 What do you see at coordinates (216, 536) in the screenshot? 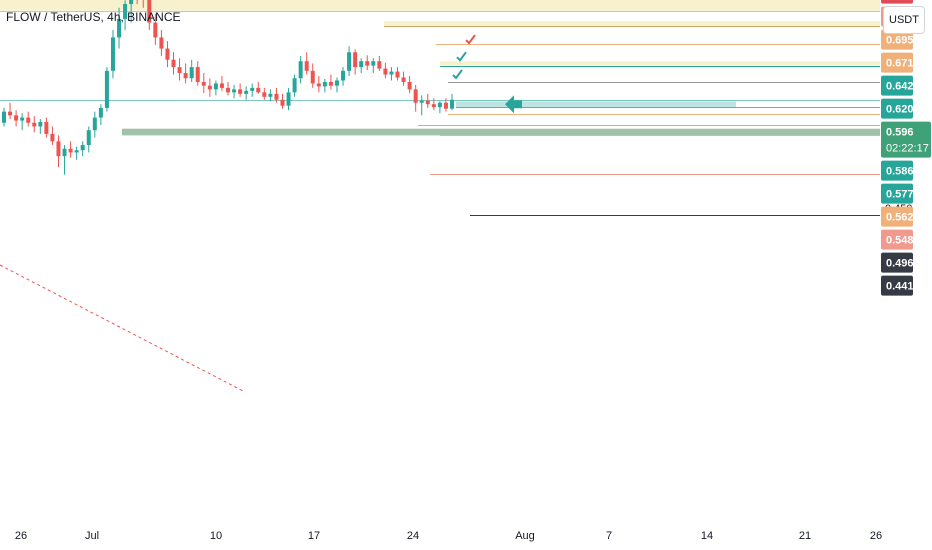
I see `x-tick-label: 10` at bounding box center [216, 536].